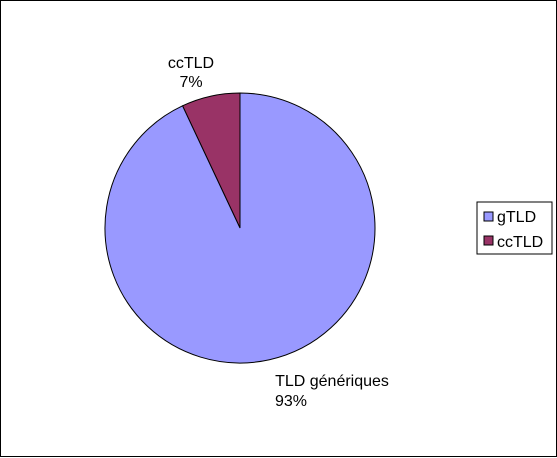 This screenshot has width=557, height=458. I want to click on slice-label-value-gtld: 93%, so click(291, 401).